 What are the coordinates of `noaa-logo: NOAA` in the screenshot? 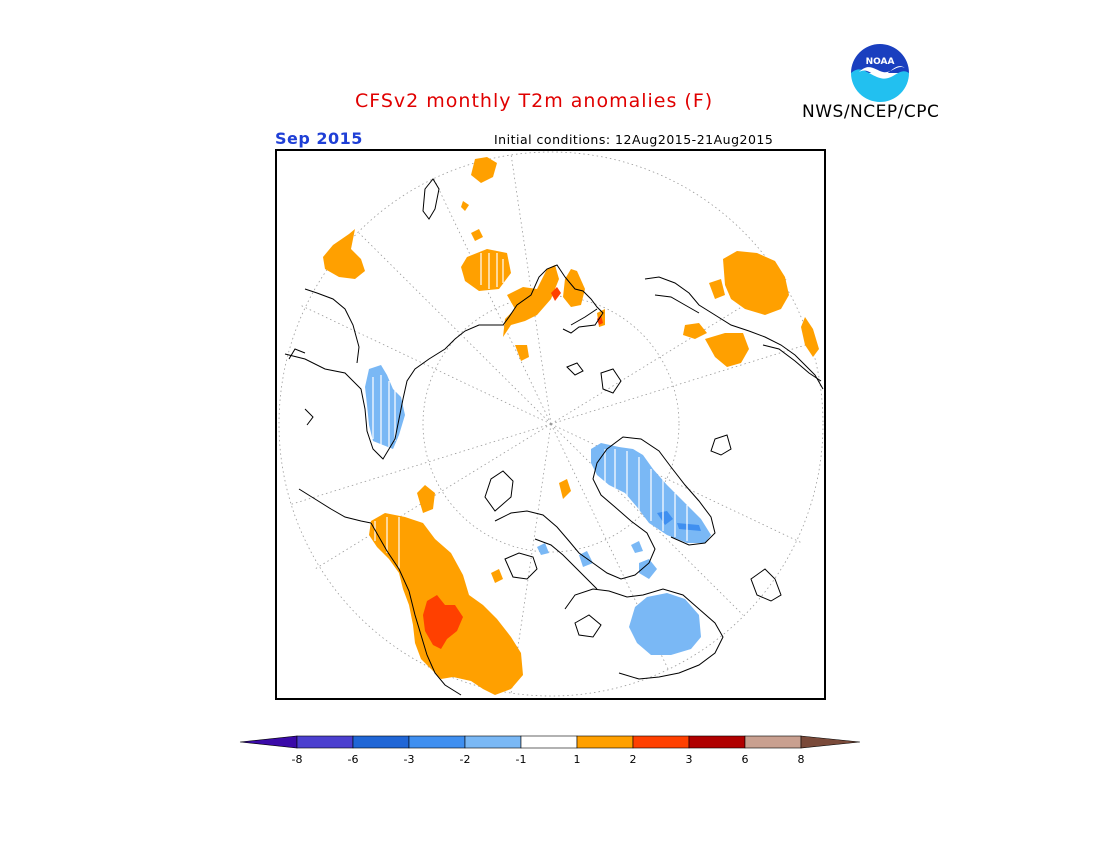 It's located at (880, 73).